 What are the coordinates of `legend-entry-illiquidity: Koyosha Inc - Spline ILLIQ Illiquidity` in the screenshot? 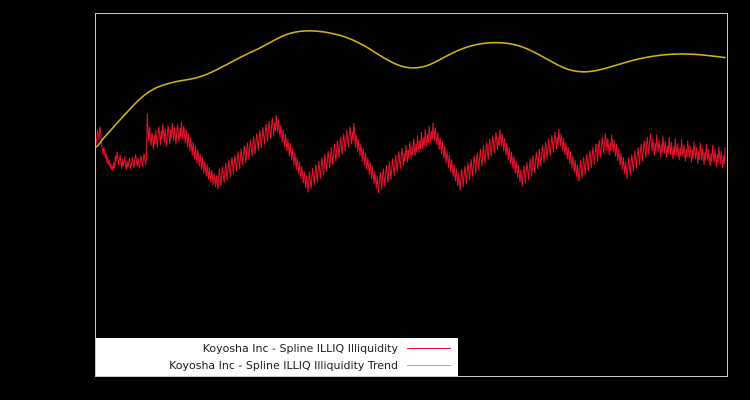 It's located at (277, 348).